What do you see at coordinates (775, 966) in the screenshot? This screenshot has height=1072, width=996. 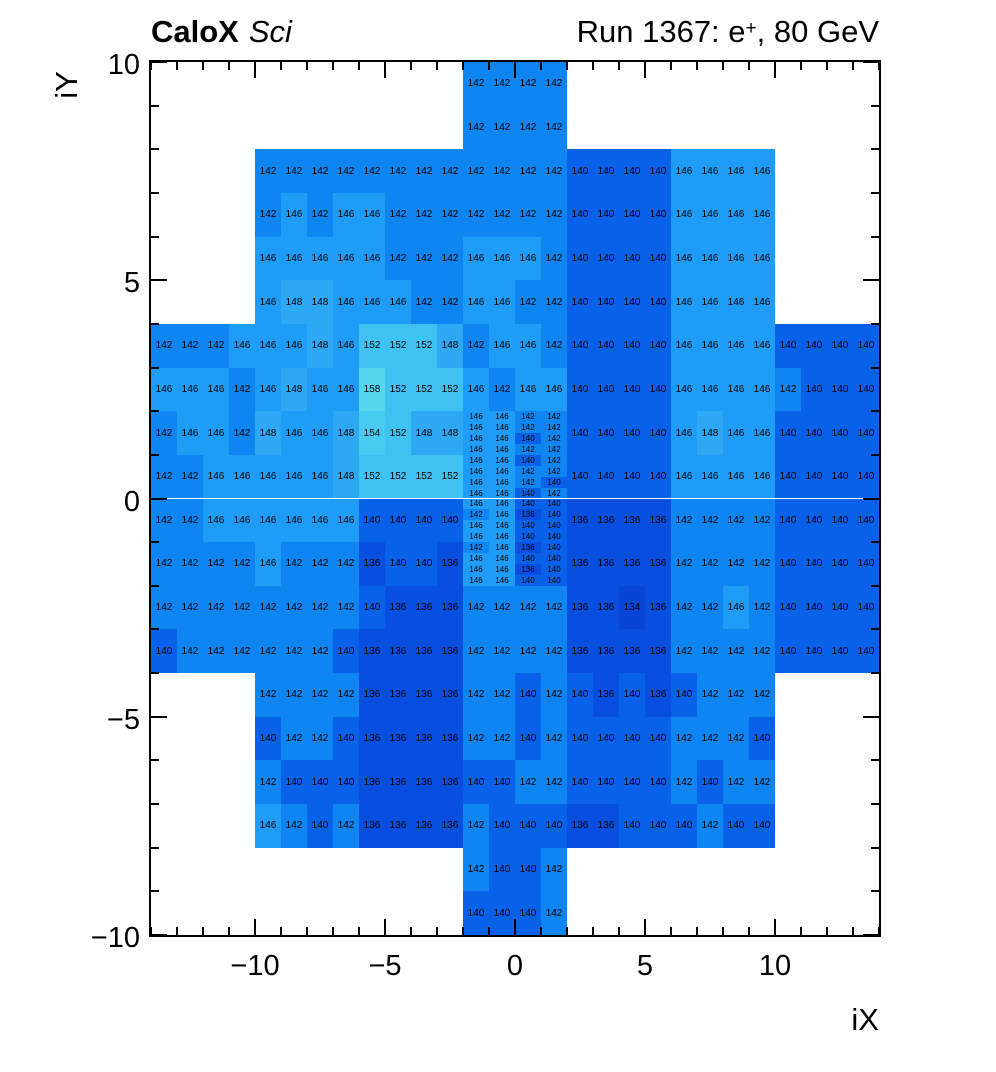 I see `x-tick-label: 10` at bounding box center [775, 966].